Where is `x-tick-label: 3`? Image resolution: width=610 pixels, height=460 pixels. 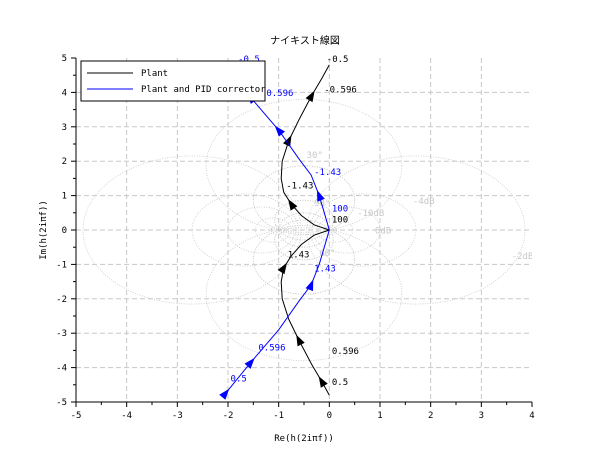
x-tick-label: 3 is located at coordinates (481, 416).